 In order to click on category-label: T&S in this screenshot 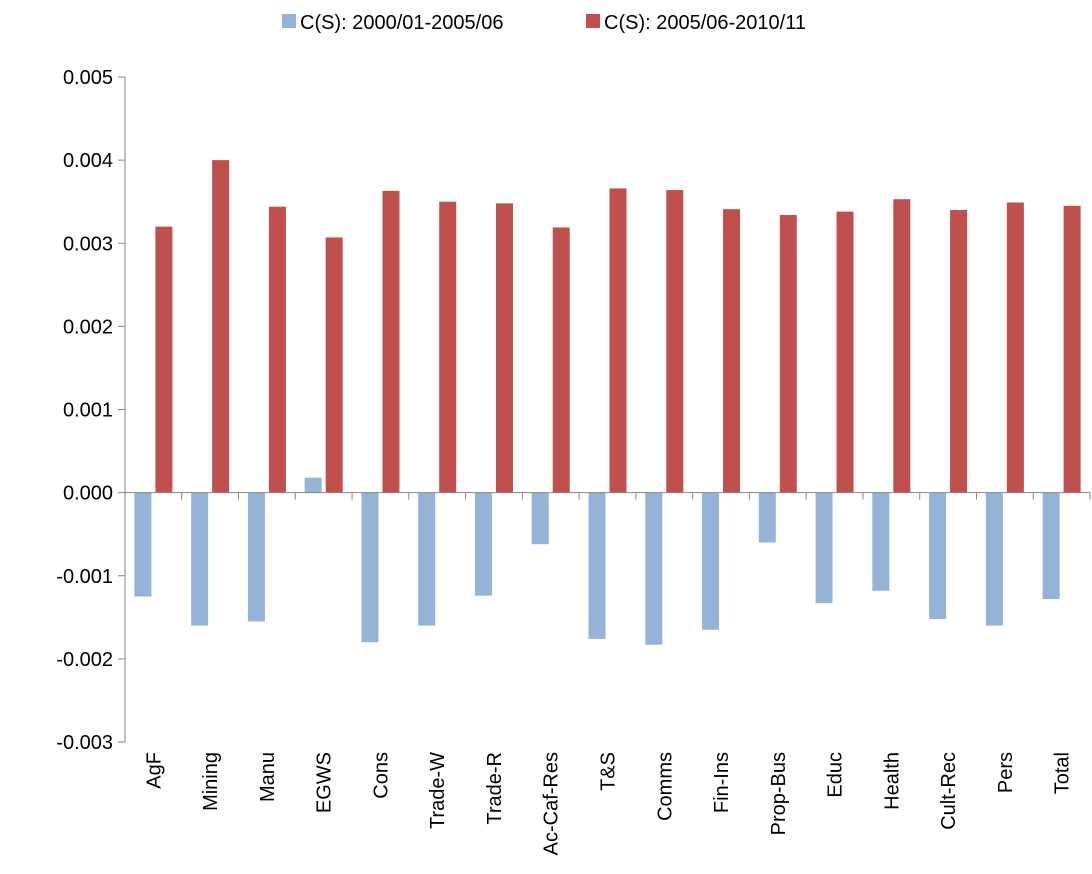, I will do `click(609, 771)`.